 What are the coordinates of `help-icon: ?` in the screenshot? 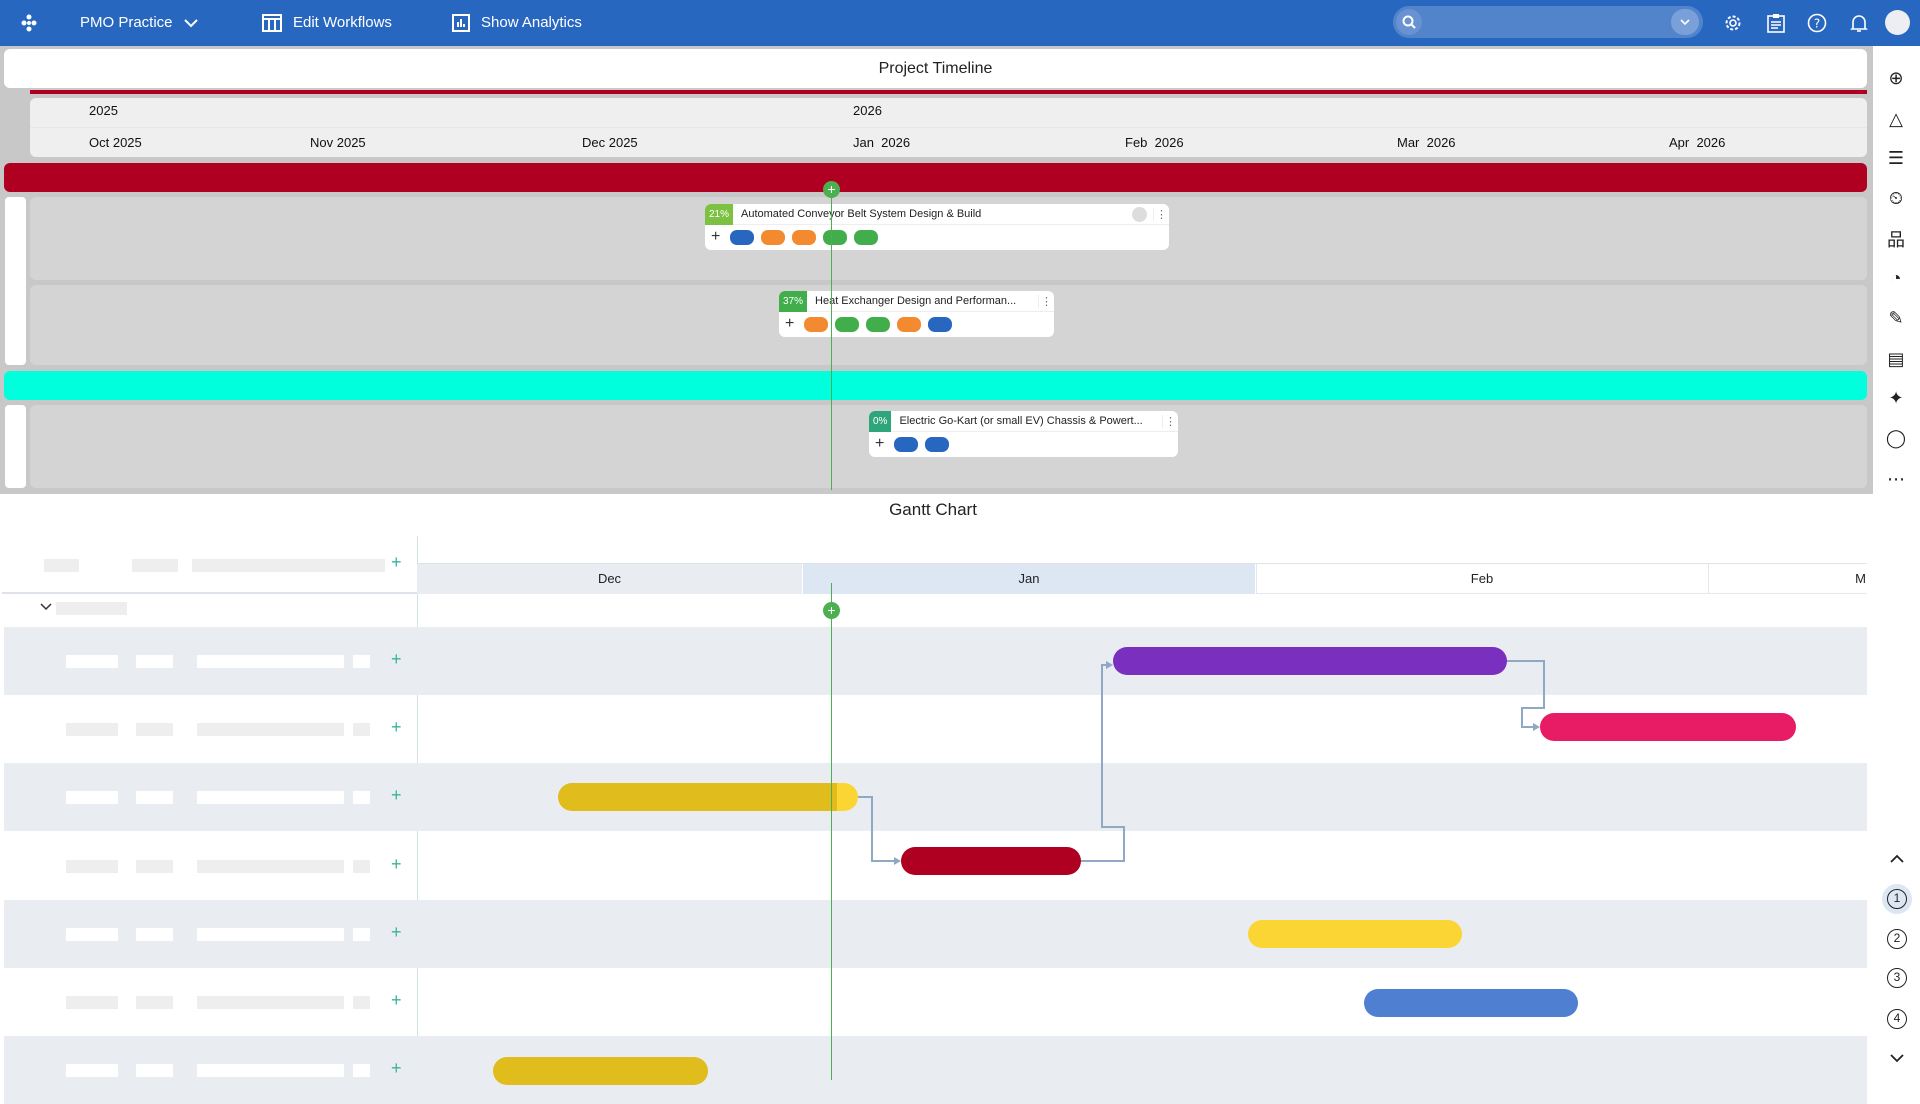 It's located at (1817, 23).